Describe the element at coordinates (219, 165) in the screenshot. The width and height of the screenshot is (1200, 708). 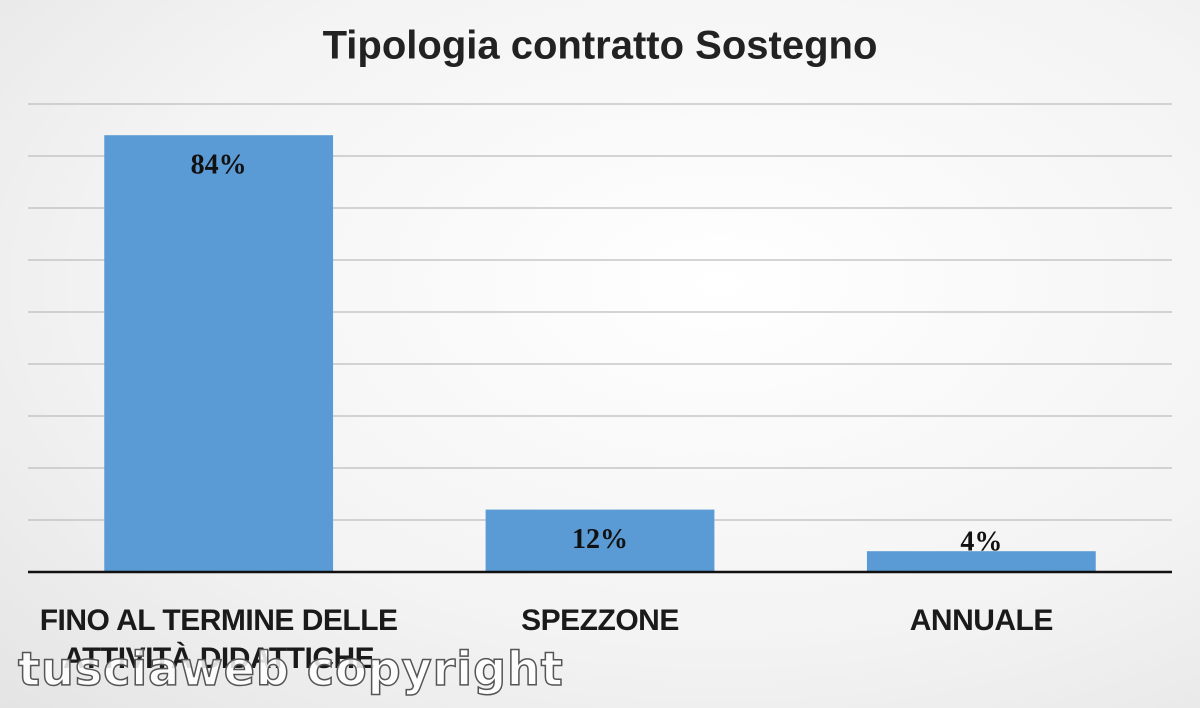
I see `data-label: 84%` at that location.